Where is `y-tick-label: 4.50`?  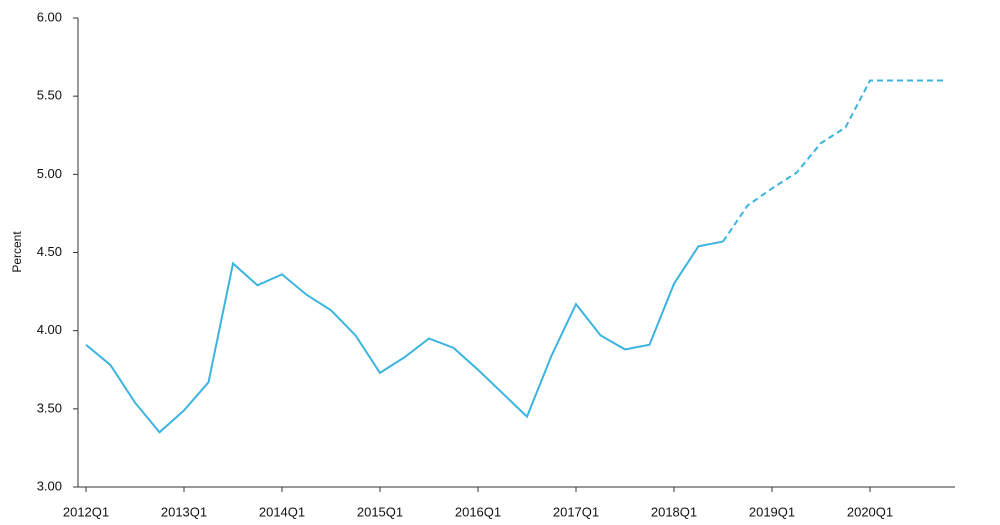
y-tick-label: 4.50 is located at coordinates (49, 251).